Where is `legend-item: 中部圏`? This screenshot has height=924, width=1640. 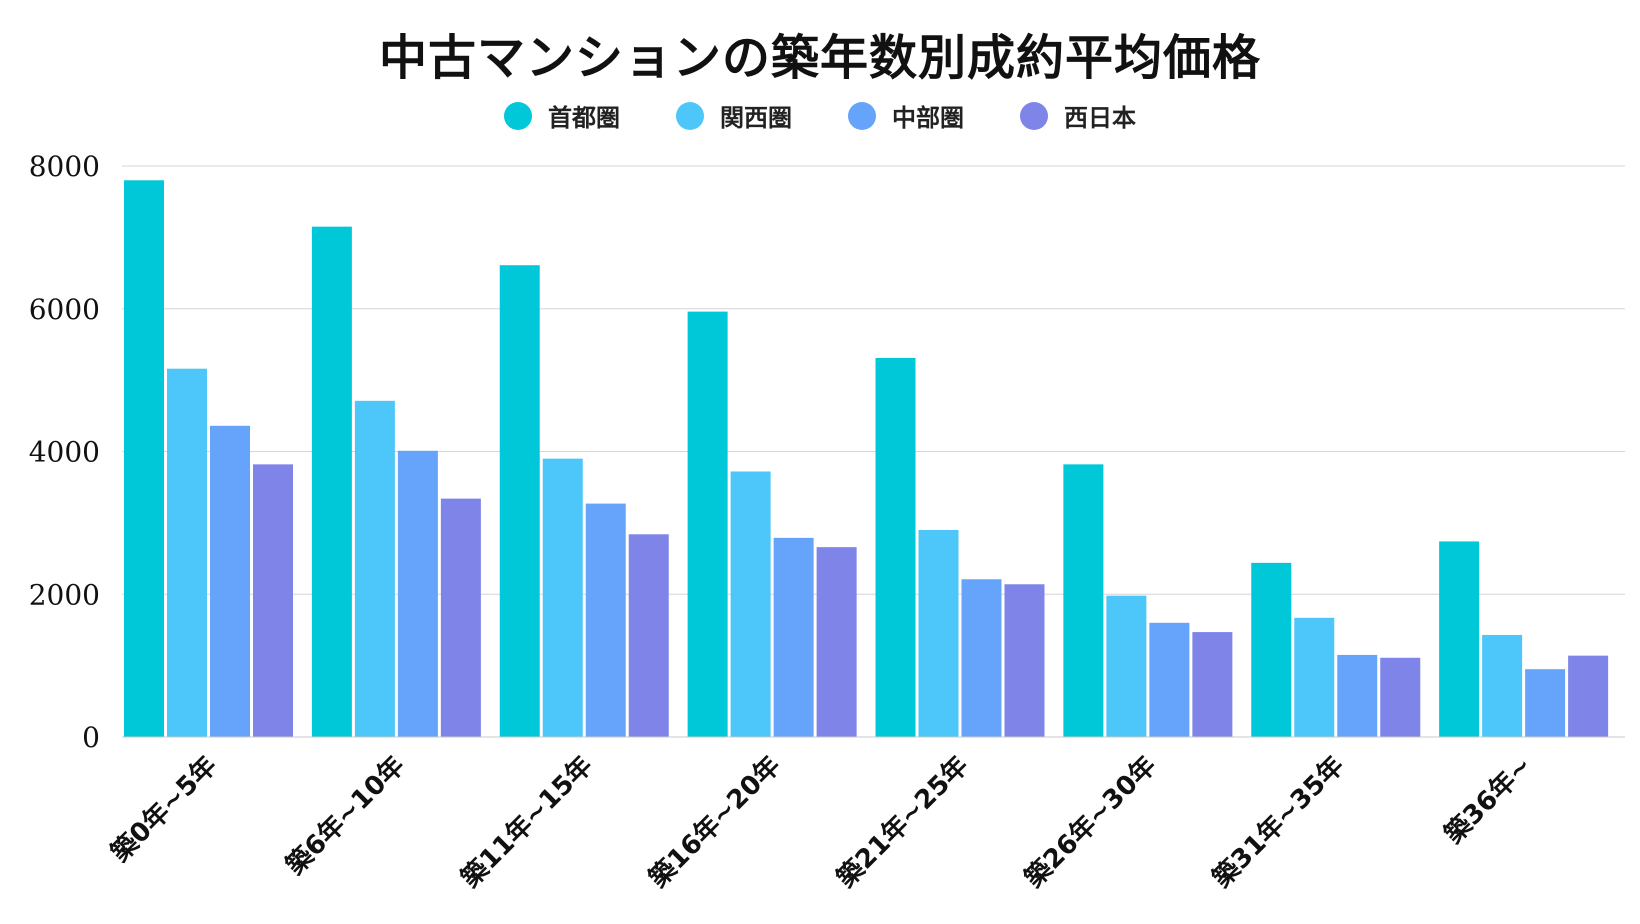 legend-item: 中部圏 is located at coordinates (906, 115).